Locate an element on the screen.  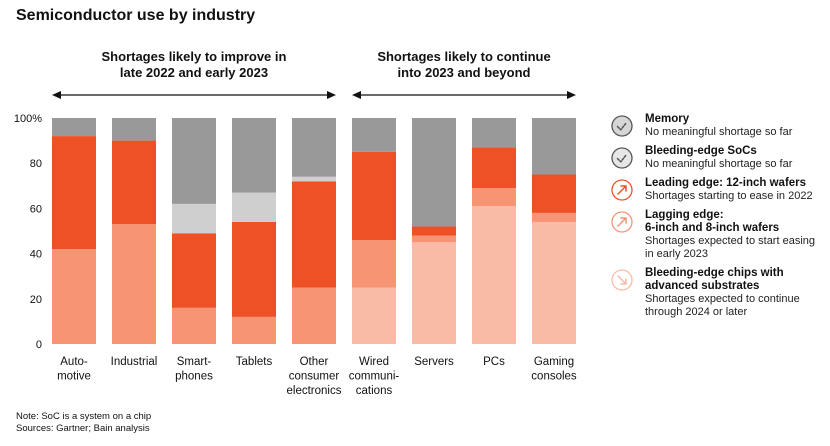
y-tick-label: 60 is located at coordinates (36, 209).